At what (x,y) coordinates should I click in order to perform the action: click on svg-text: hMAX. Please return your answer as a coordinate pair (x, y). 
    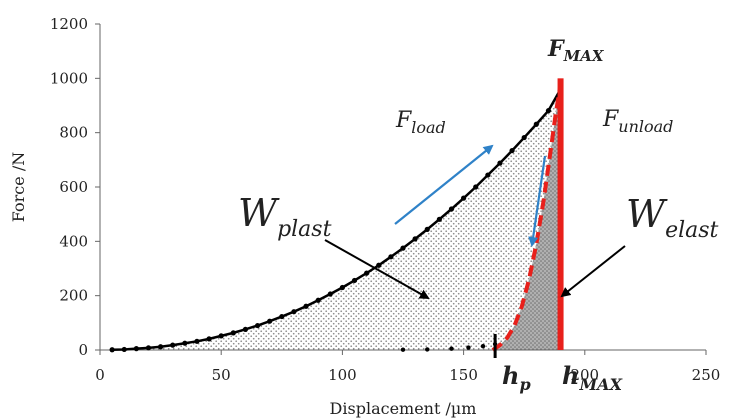
    Looking at the image, I should click on (592, 377).